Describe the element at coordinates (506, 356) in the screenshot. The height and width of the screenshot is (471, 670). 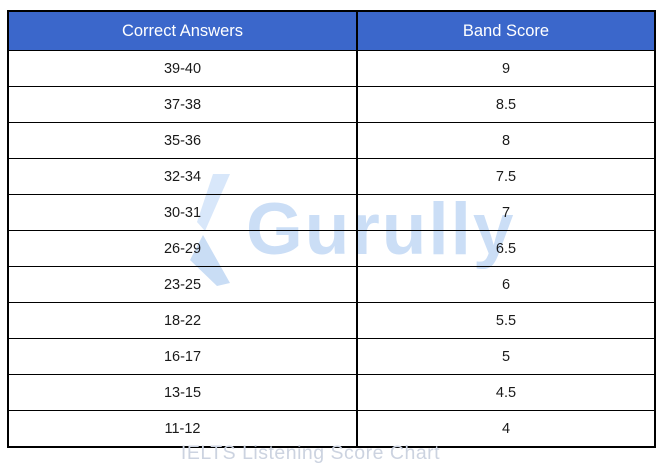
I see `cell-band-score: 5` at that location.